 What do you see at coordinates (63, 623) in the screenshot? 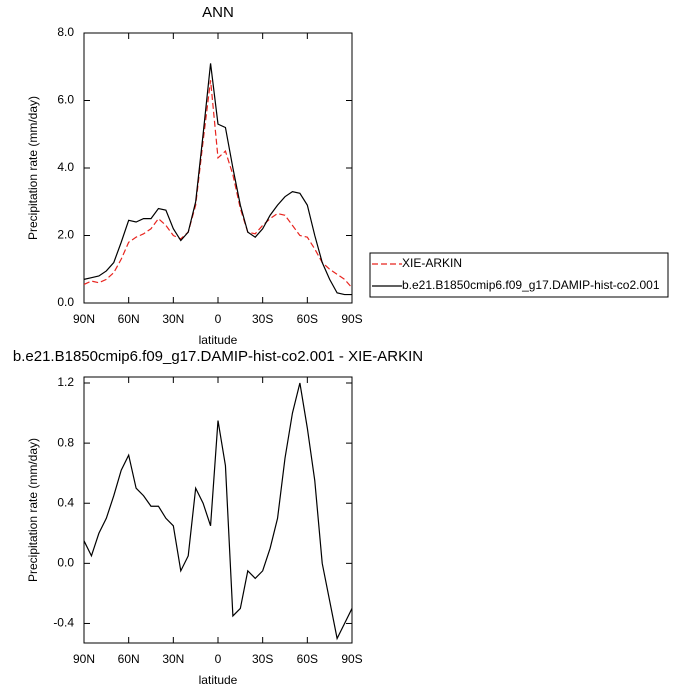
I see `y-tick-label: -0.4` at bounding box center [63, 623].